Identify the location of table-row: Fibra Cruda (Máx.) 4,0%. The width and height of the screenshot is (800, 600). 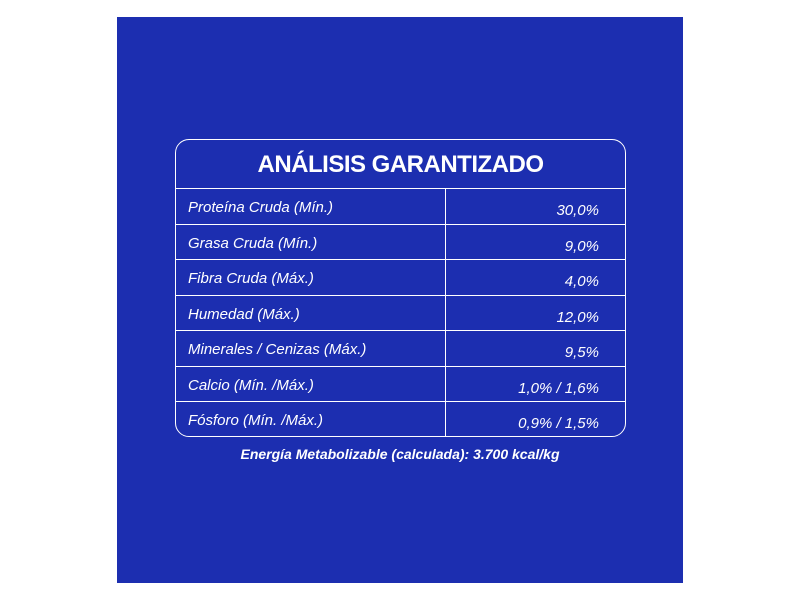
(400, 277).